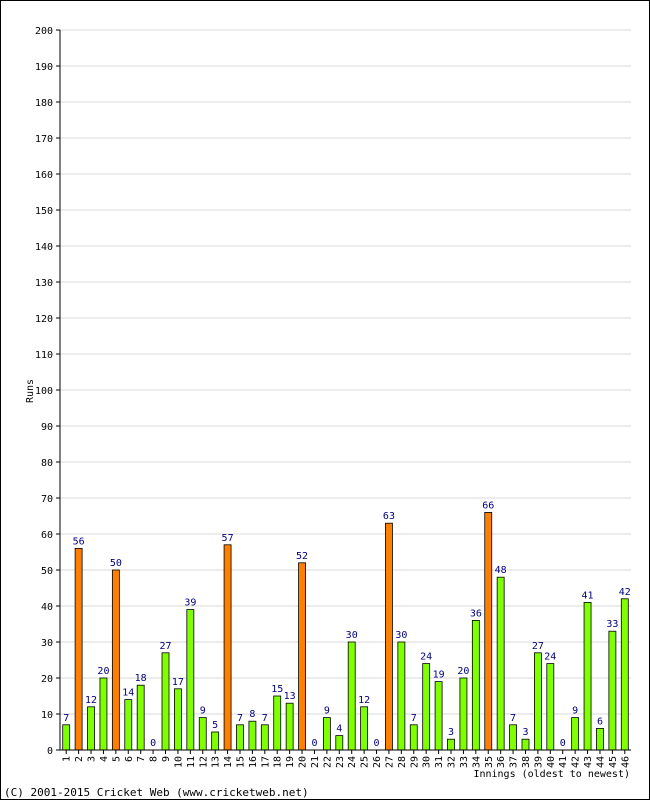 Image resolution: width=650 pixels, height=800 pixels. I want to click on x-tick-label: 40, so click(551, 762).